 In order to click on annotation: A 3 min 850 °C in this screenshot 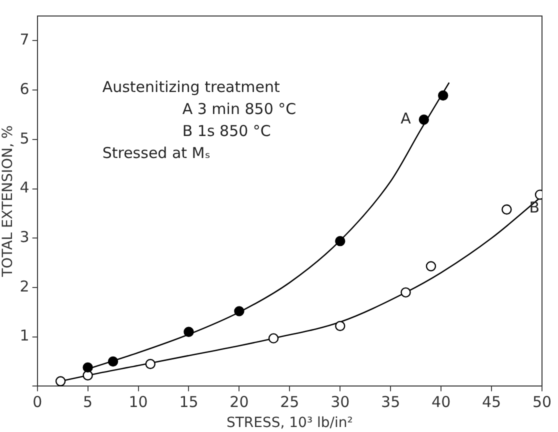, I will do `click(239, 109)`.